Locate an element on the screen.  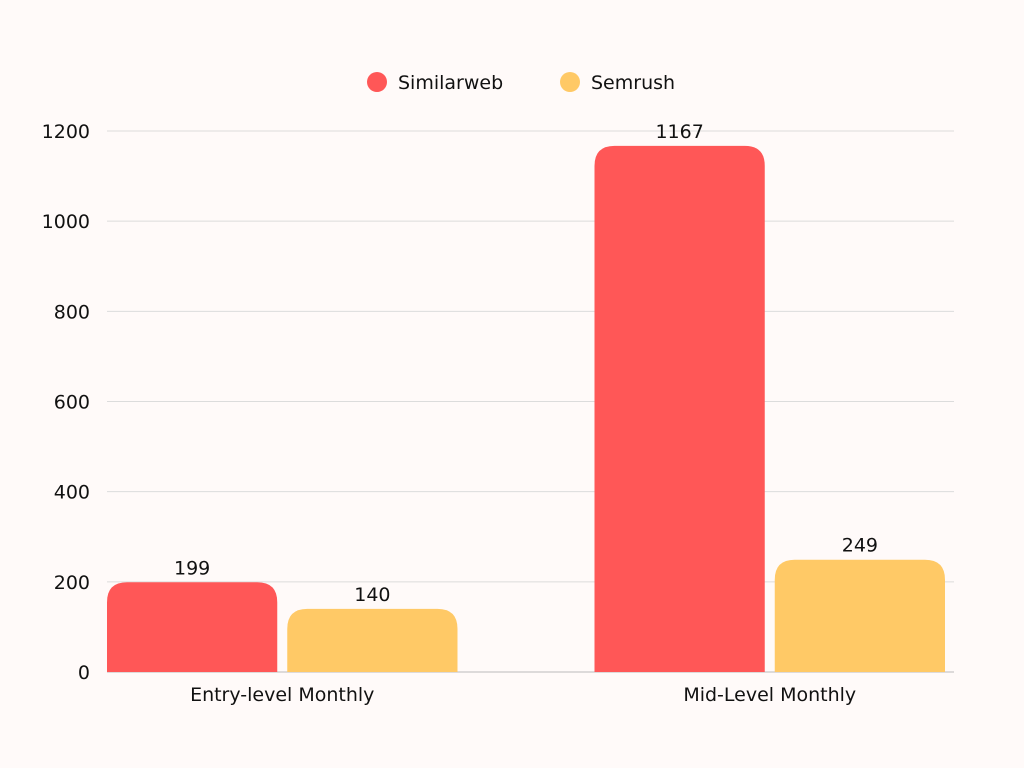
data-label: 199 is located at coordinates (192, 568).